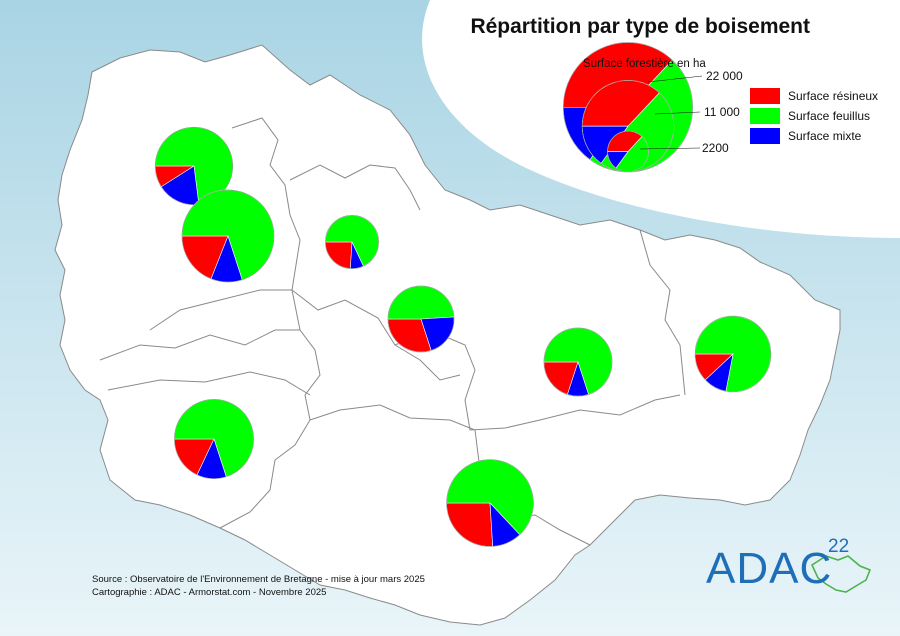  I want to click on pie-4-outline, so click(421, 319).